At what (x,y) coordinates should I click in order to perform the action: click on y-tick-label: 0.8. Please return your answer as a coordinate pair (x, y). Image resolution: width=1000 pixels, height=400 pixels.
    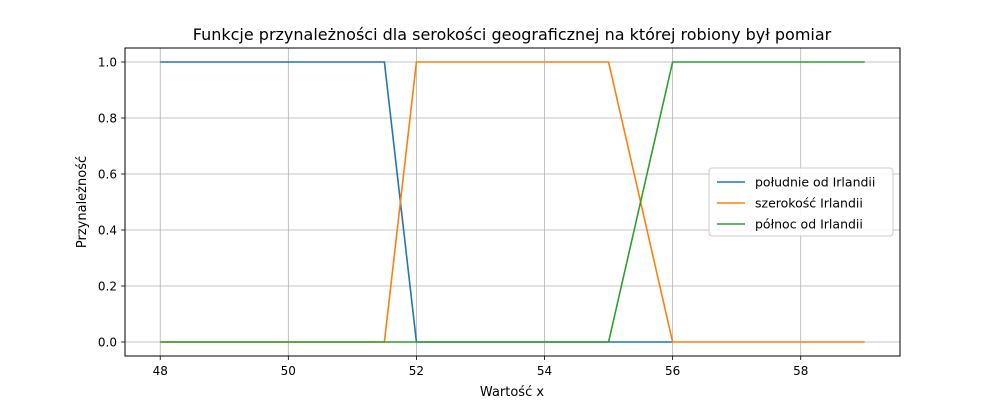
    Looking at the image, I should click on (107, 119).